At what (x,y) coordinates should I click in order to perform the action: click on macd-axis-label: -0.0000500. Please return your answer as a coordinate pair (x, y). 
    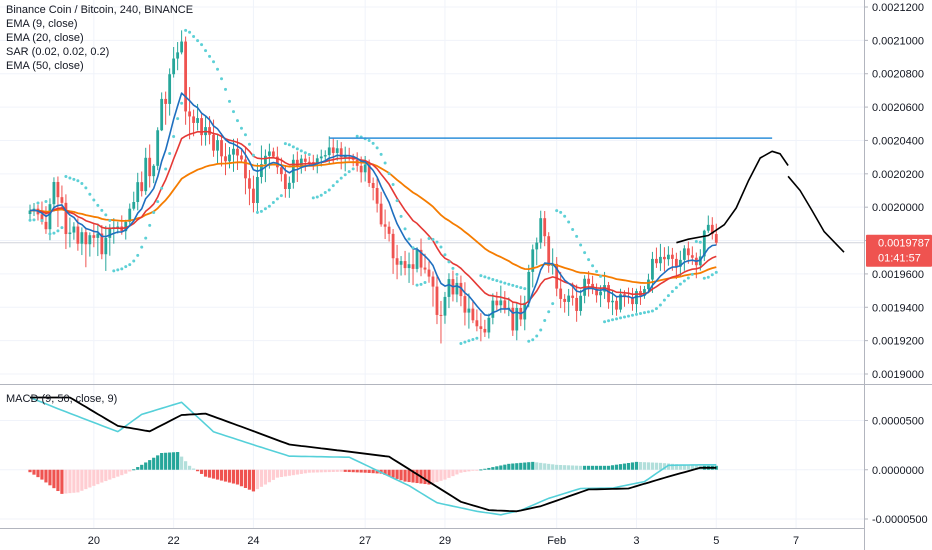
    Looking at the image, I should click on (900, 520).